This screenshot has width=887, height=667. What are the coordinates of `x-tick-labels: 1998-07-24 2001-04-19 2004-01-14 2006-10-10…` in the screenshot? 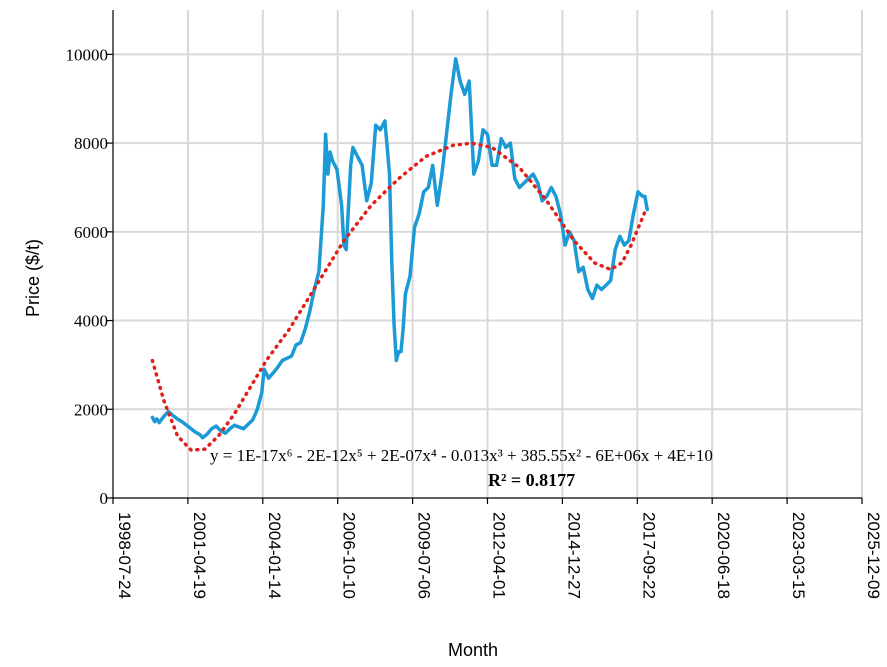 It's located at (499, 555).